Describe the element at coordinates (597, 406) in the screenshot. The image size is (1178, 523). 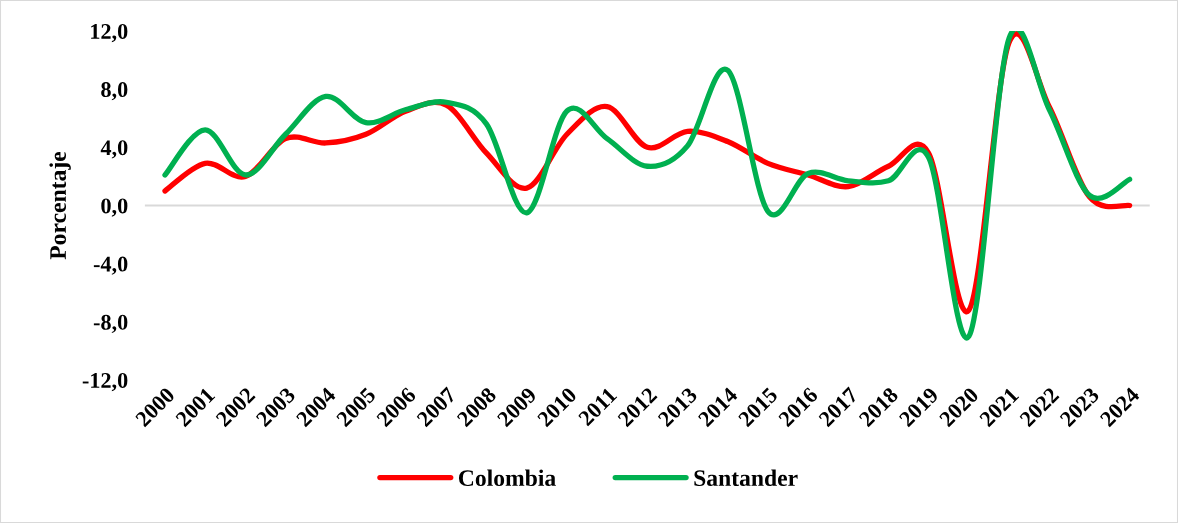
I see `x-tick-label: 2011` at that location.